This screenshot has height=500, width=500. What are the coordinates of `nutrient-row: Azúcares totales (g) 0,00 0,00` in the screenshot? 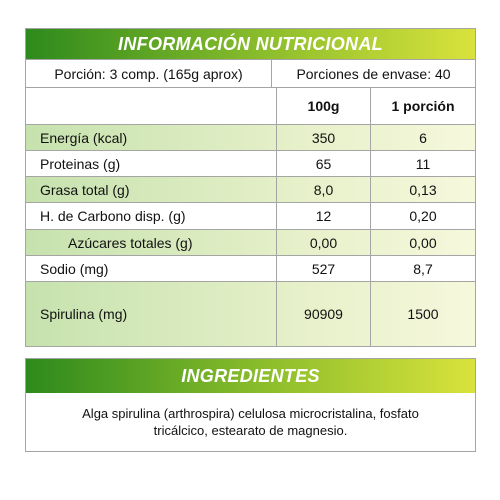 It's located at (250, 242).